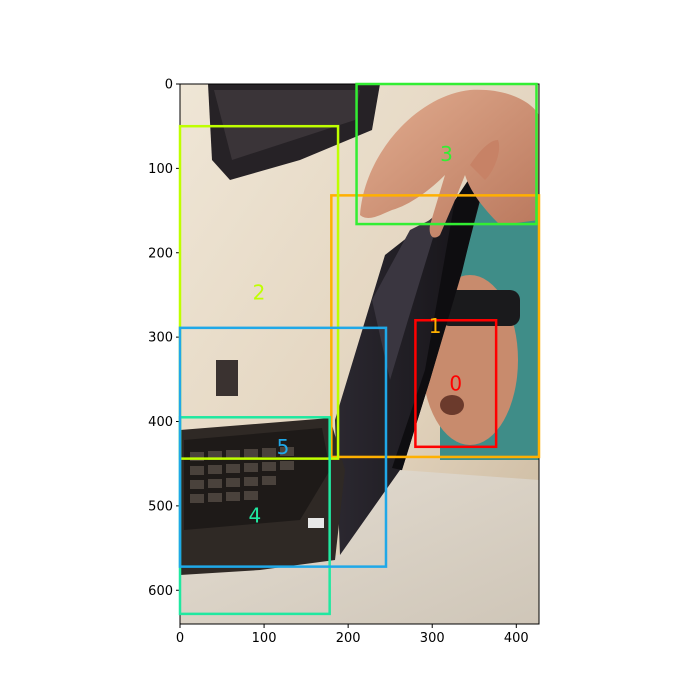  What do you see at coordinates (160, 591) in the screenshot?
I see `y-tick-label: 600` at bounding box center [160, 591].